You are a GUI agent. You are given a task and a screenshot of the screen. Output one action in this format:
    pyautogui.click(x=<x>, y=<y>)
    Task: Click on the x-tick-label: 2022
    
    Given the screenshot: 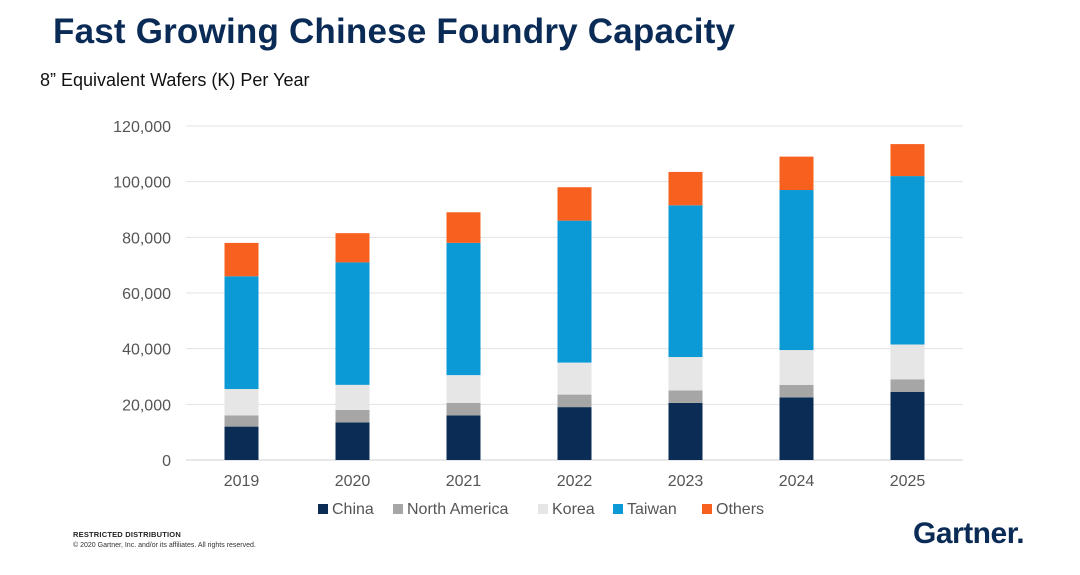 What is the action you would take?
    pyautogui.click(x=575, y=481)
    